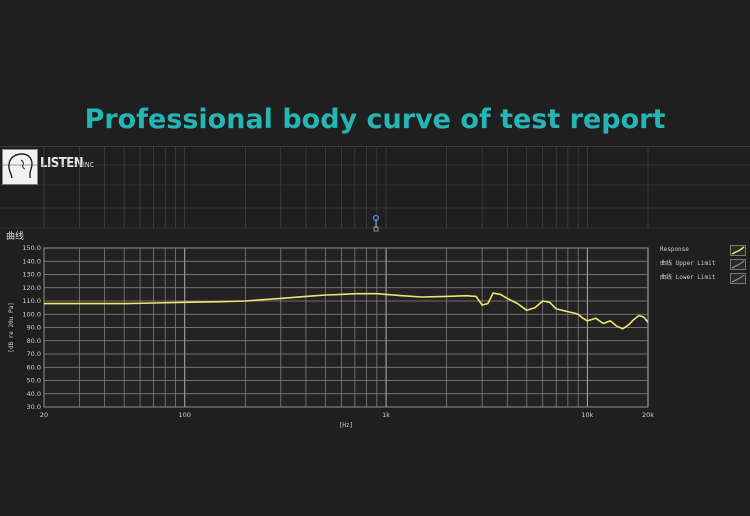  Describe the element at coordinates (34, 394) in the screenshot. I see `y-tick-label: 40.0` at that location.